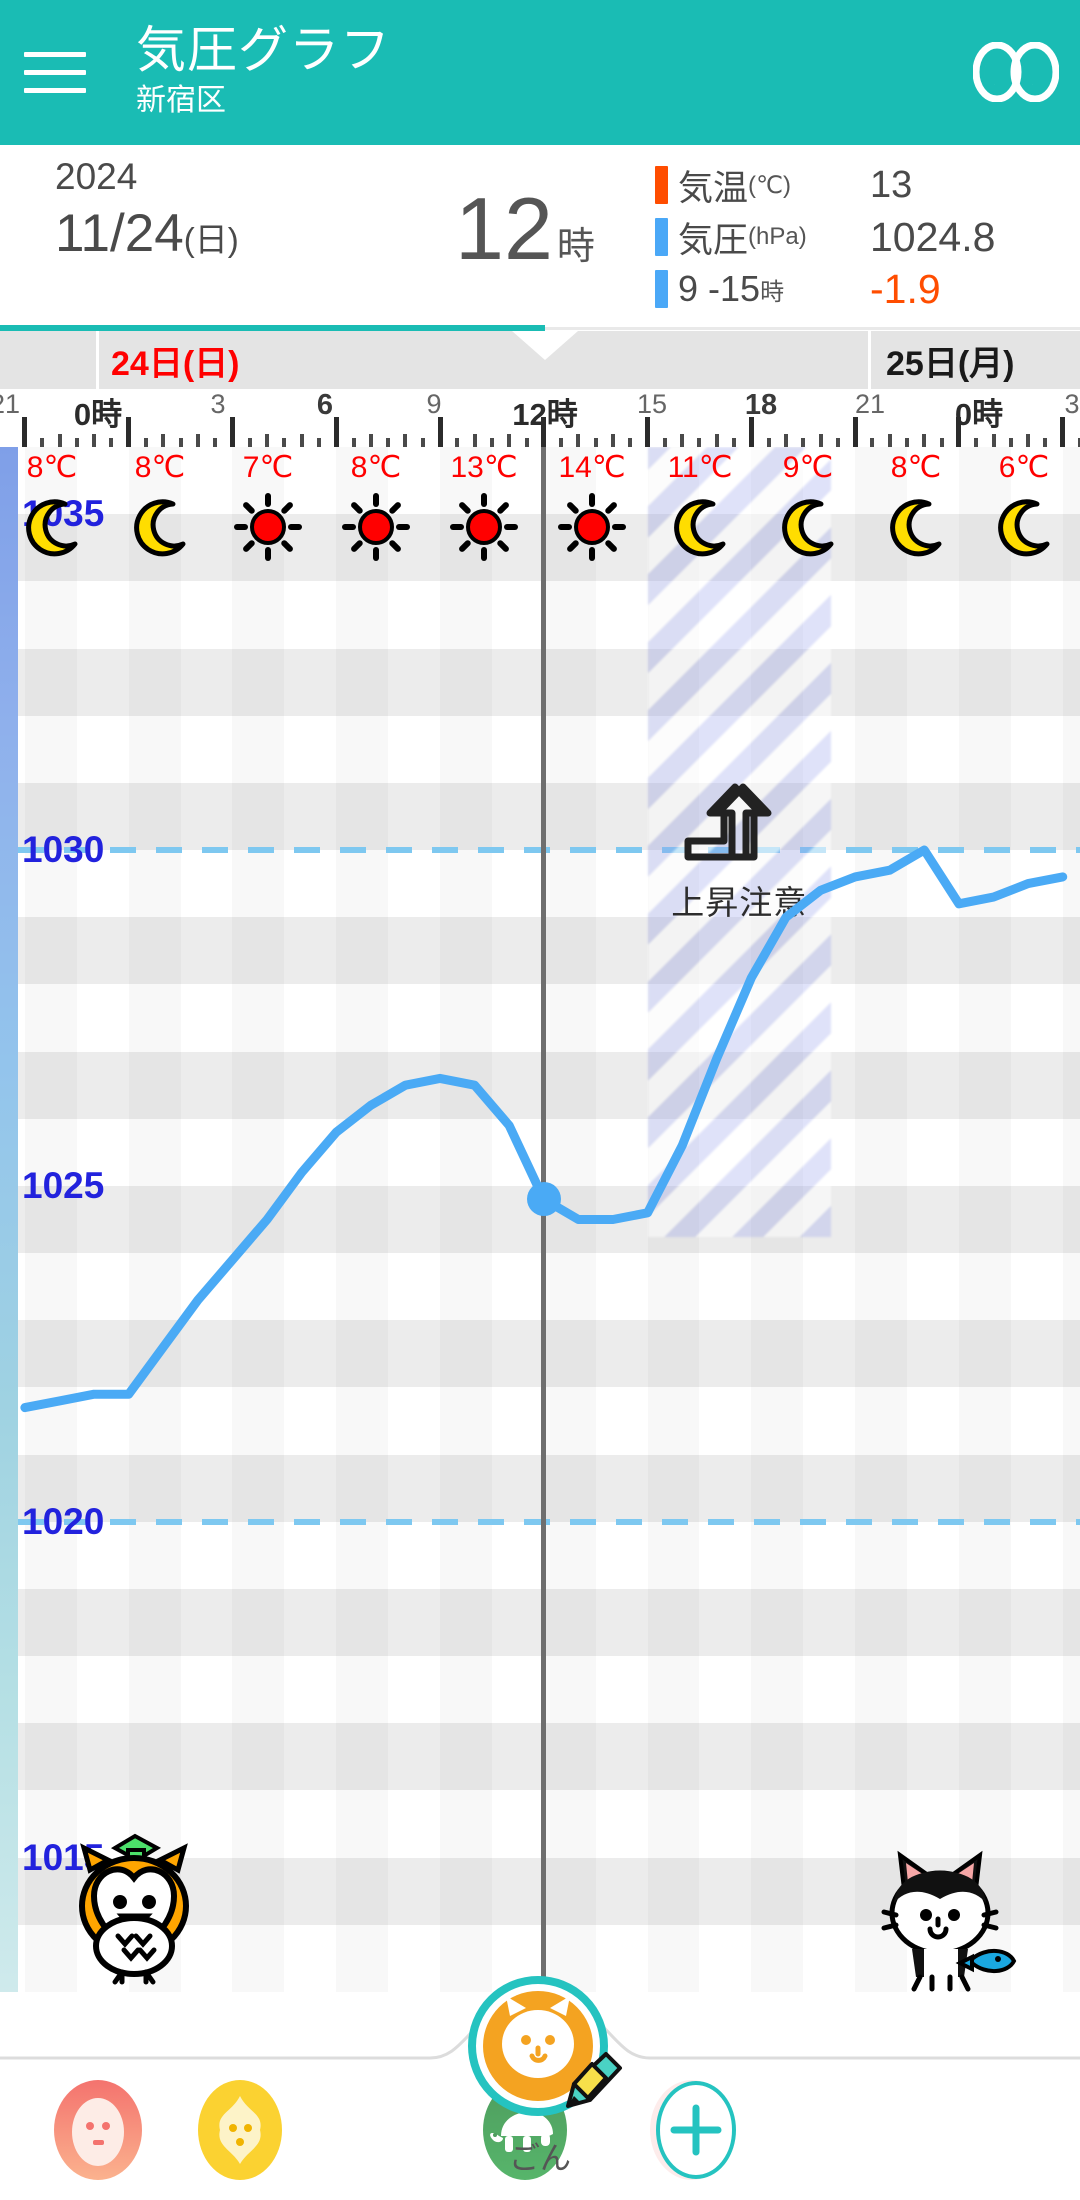  Describe the element at coordinates (949, 1921) in the screenshot. I see `cat-mascot-icon` at that location.